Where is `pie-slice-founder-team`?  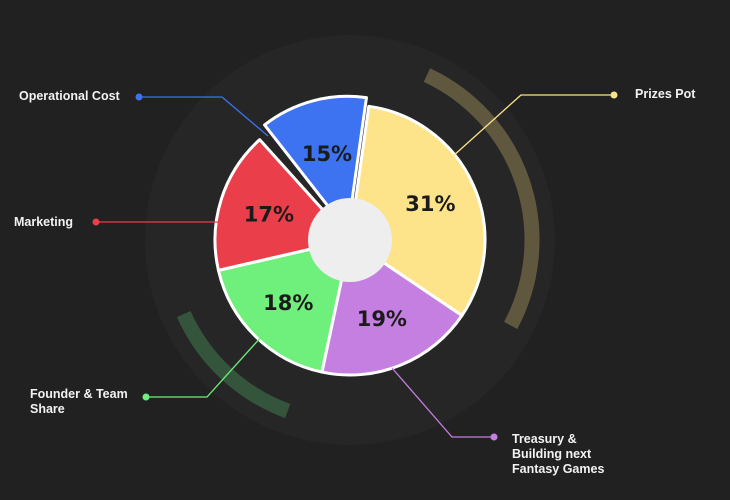 pie-slice-founder-team is located at coordinates (284, 306).